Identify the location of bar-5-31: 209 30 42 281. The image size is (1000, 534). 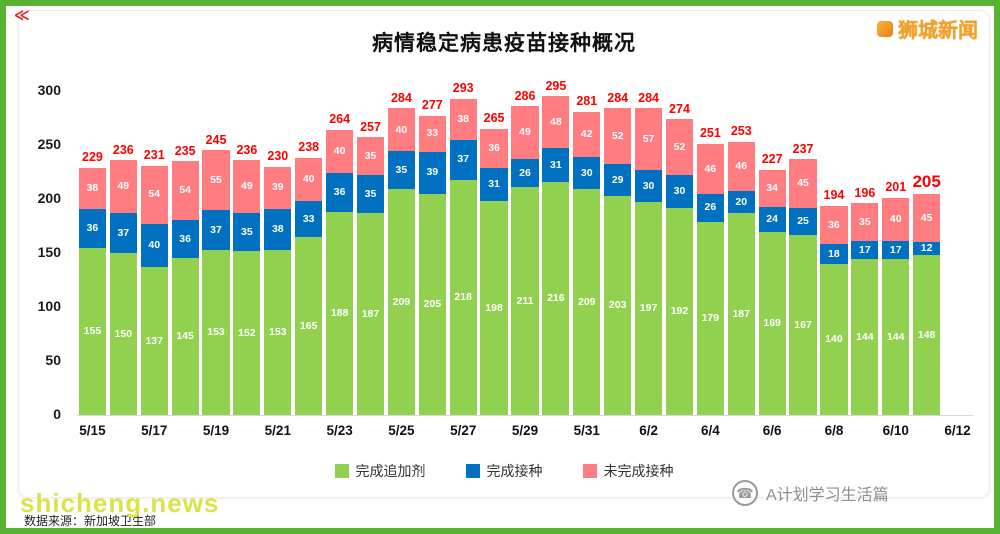
(586, 253).